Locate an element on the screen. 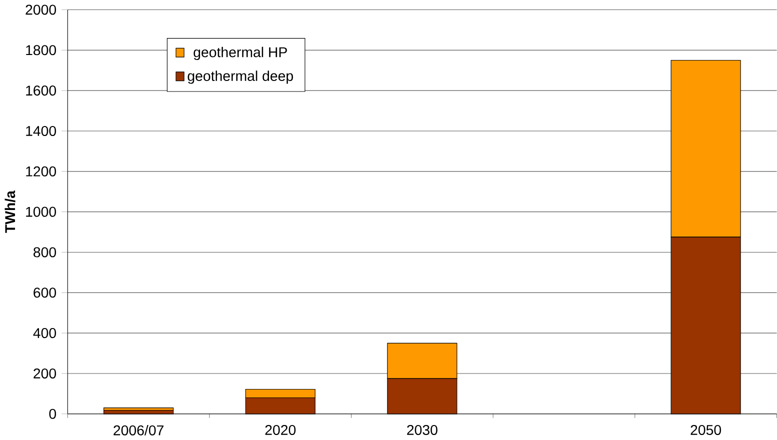  y-axis-title: TWh/a is located at coordinates (10, 211).